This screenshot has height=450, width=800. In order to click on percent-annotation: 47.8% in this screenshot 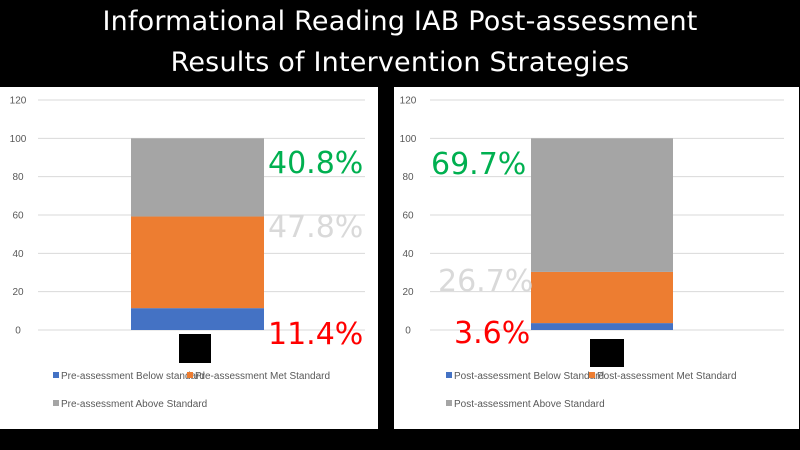, I will do `click(315, 227)`.